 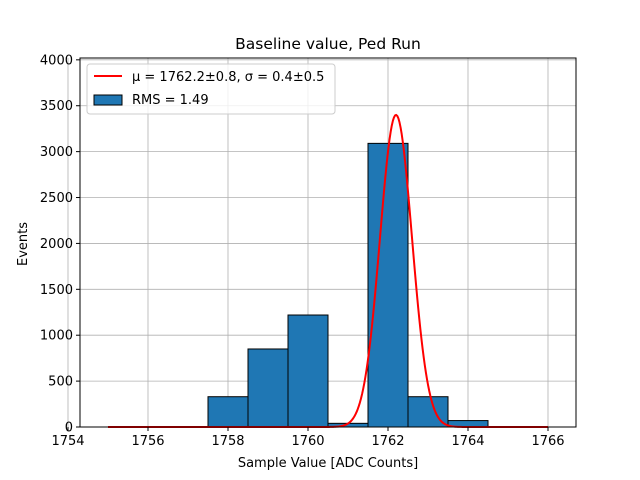 What do you see at coordinates (56, 198) in the screenshot?
I see `y-tick-label: 2500` at bounding box center [56, 198].